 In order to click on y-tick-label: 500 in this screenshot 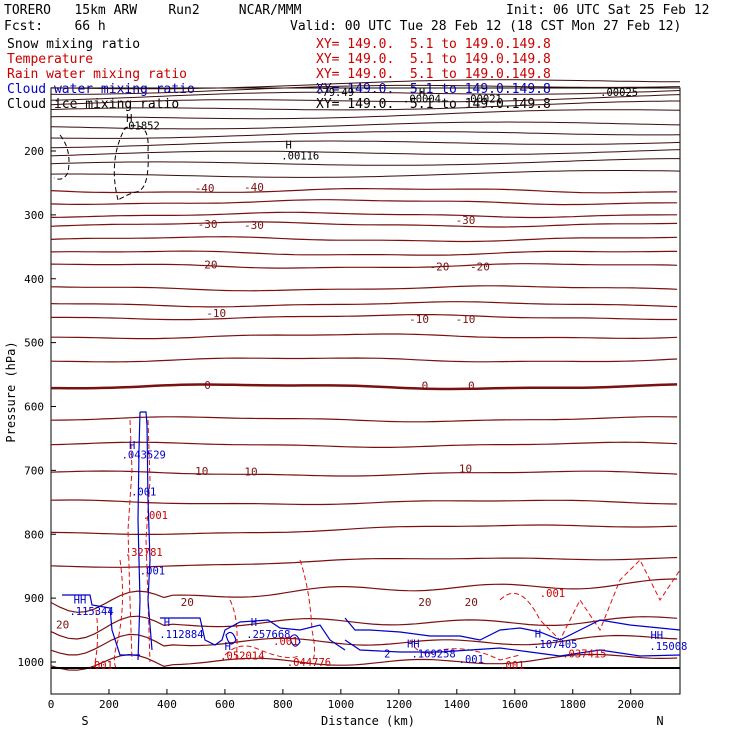, I will do `click(34, 343)`.